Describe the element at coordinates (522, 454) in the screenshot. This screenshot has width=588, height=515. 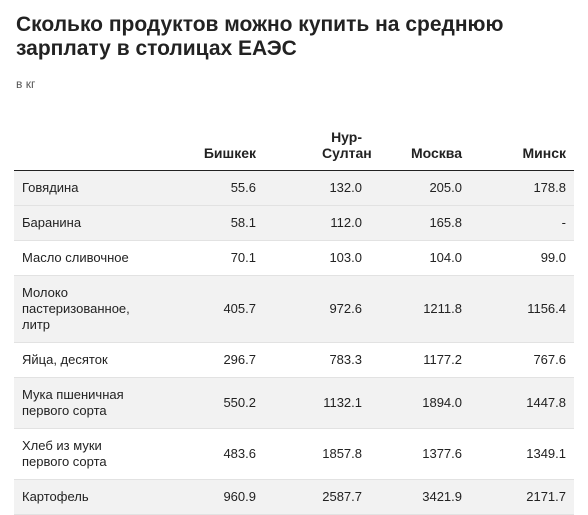
I see `cell-value: 1349.1` at that location.